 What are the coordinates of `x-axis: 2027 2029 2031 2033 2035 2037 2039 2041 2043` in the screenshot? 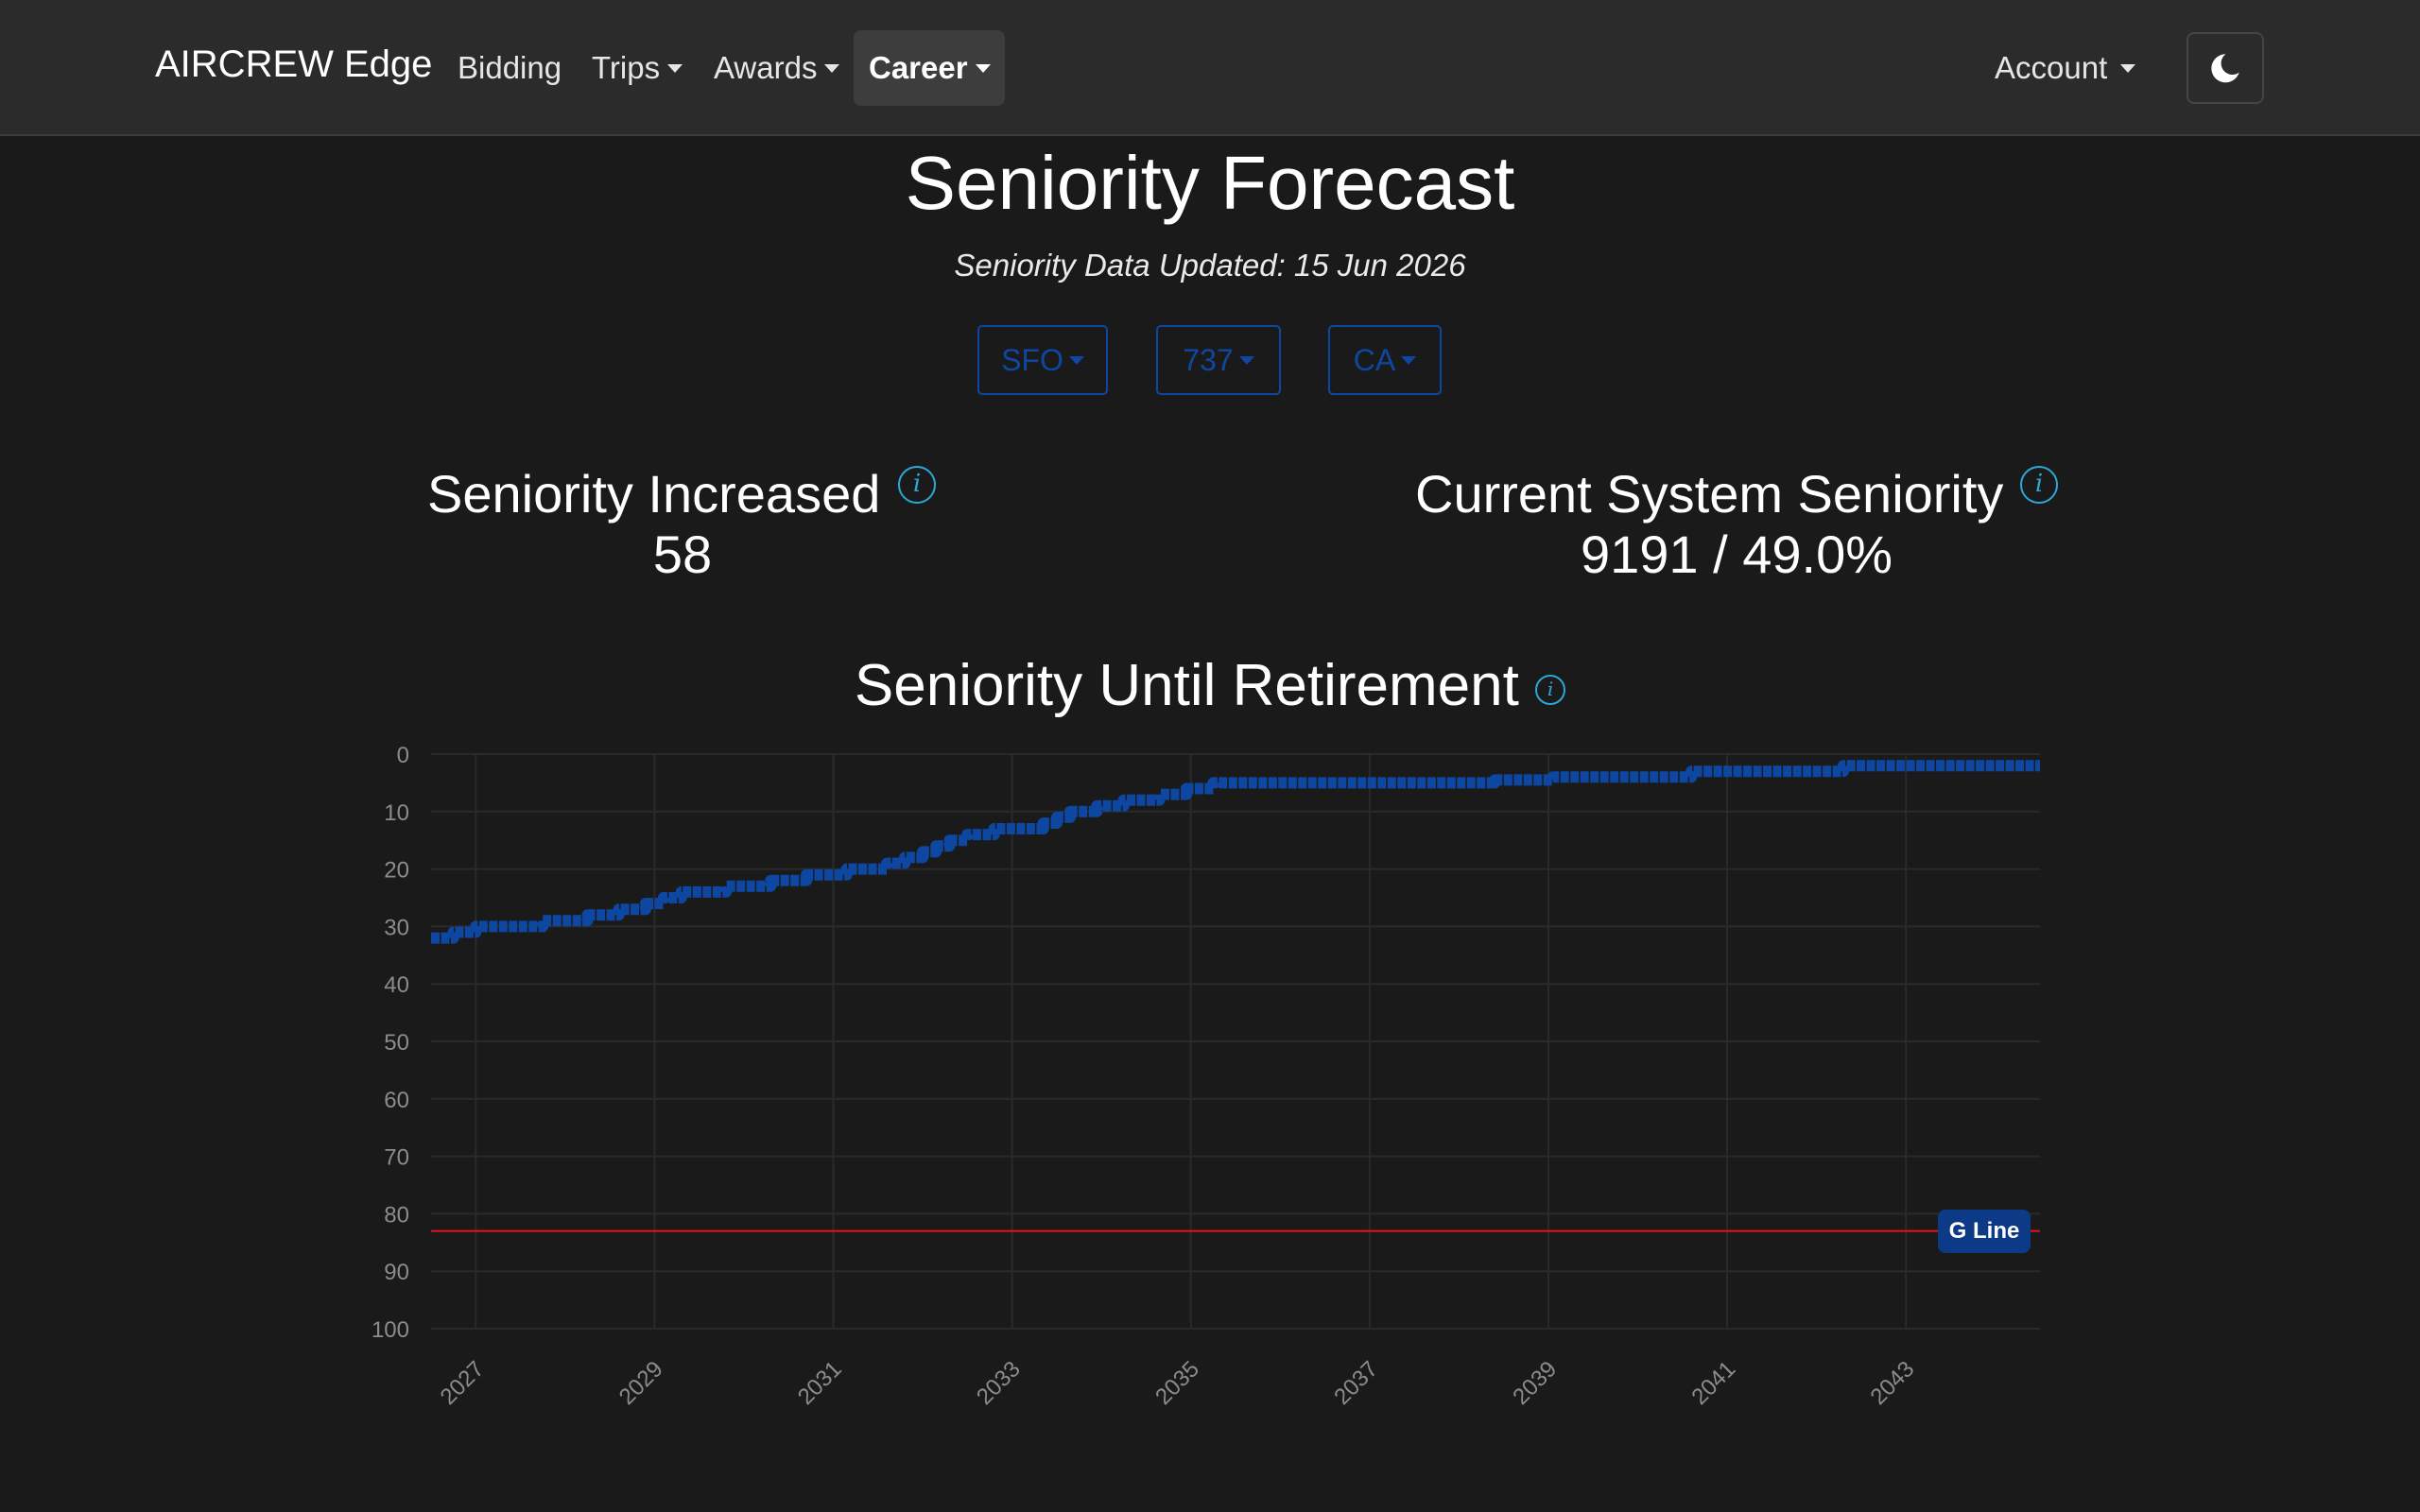 It's located at (1178, 1383).